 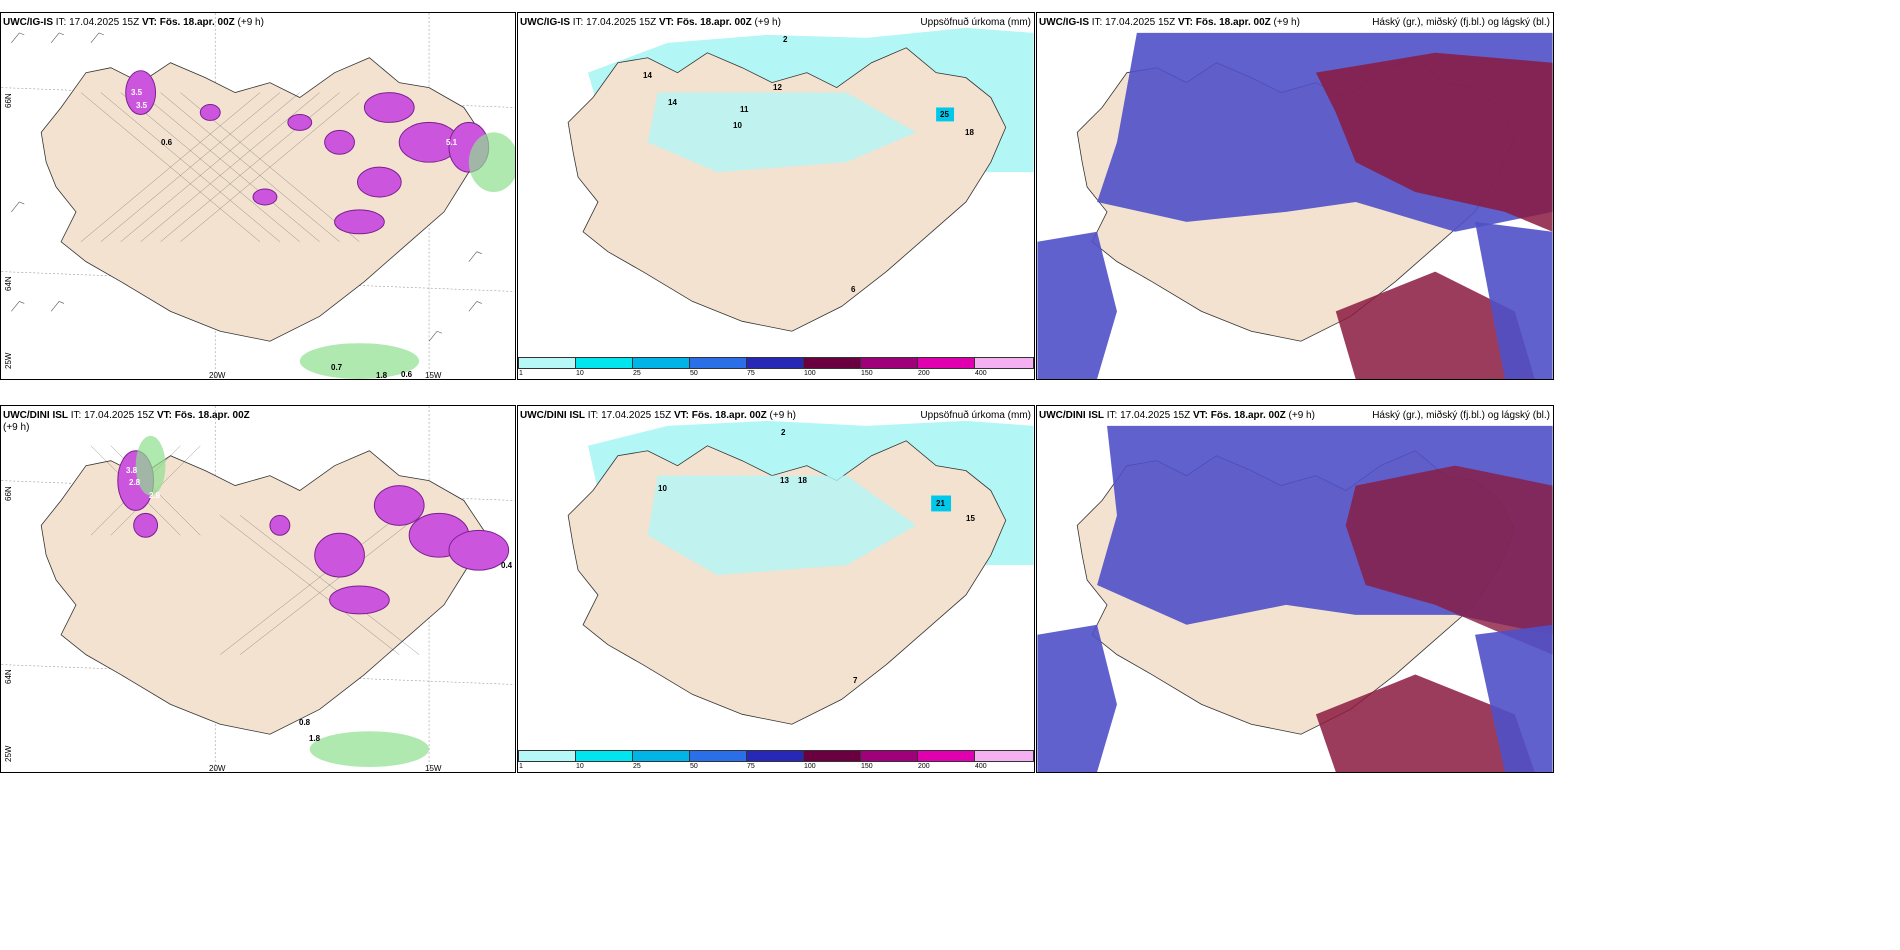 What do you see at coordinates (787, 189) in the screenshot?
I see `iceland-land` at bounding box center [787, 189].